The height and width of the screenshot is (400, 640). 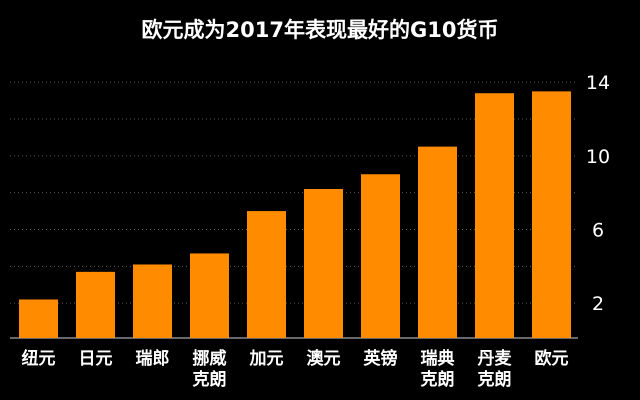 I want to click on x-tick-label: 挪威克朗, so click(x=210, y=369).